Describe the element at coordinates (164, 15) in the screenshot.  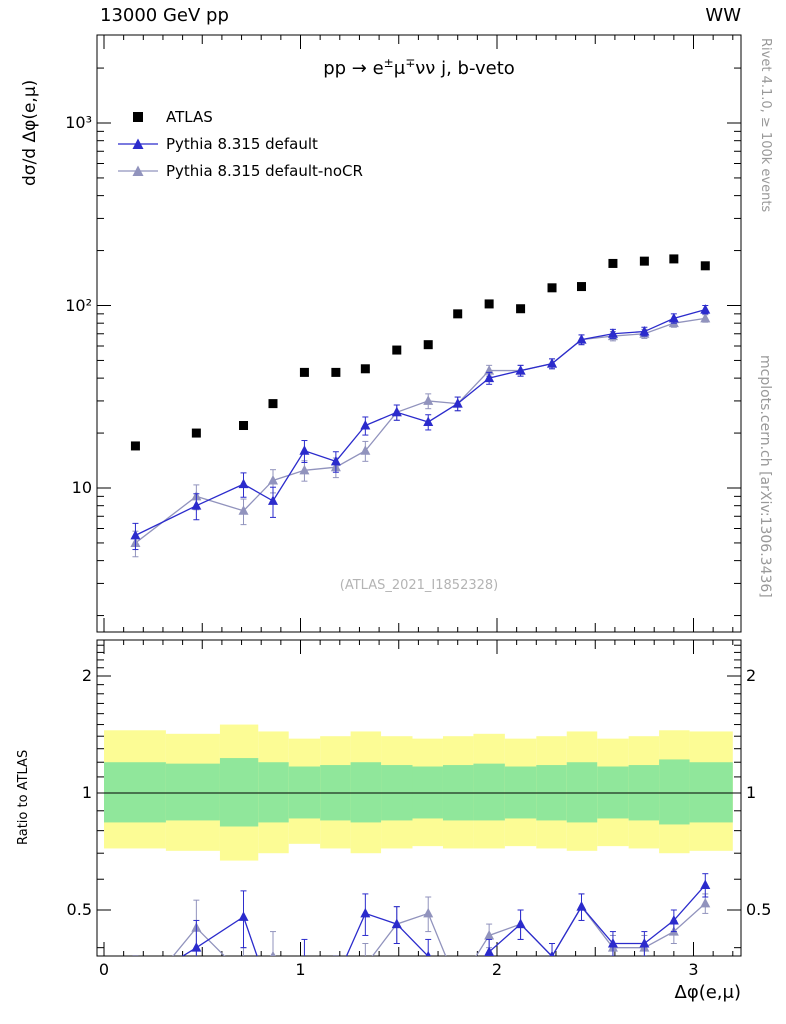
I see `beam-energy-label: 13000 GeV pp` at that location.